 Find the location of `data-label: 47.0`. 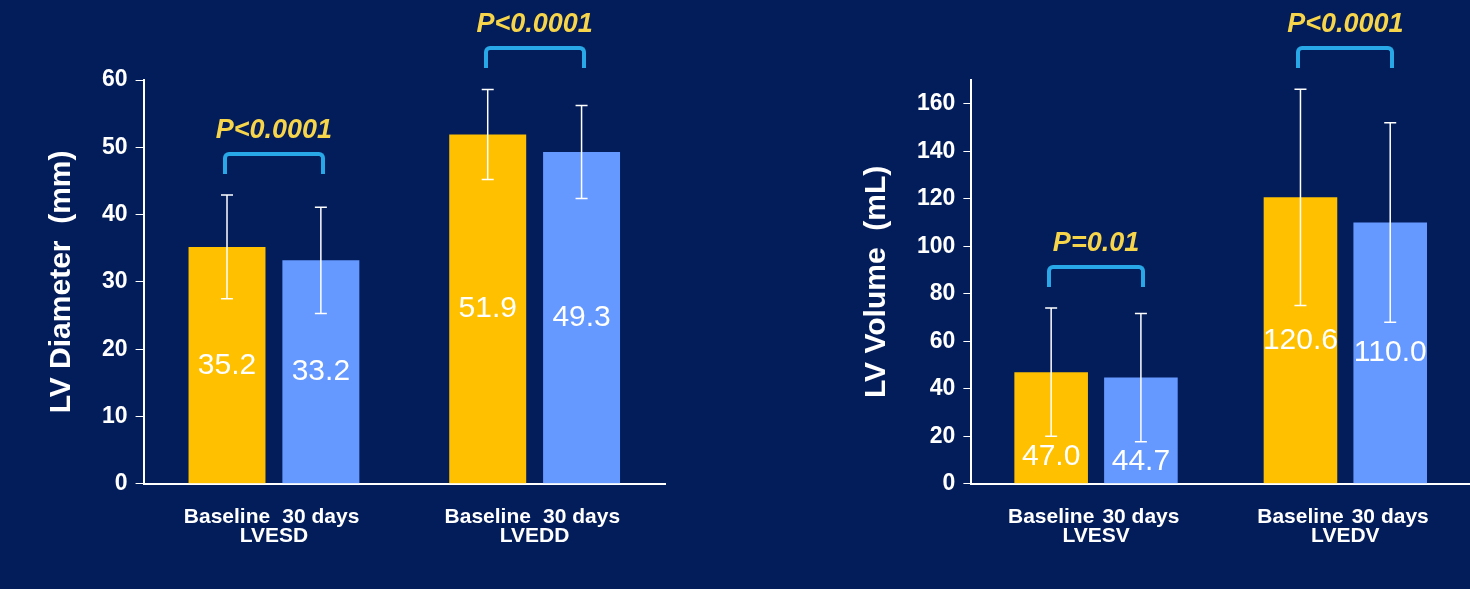

data-label: 47.0 is located at coordinates (1051, 454).